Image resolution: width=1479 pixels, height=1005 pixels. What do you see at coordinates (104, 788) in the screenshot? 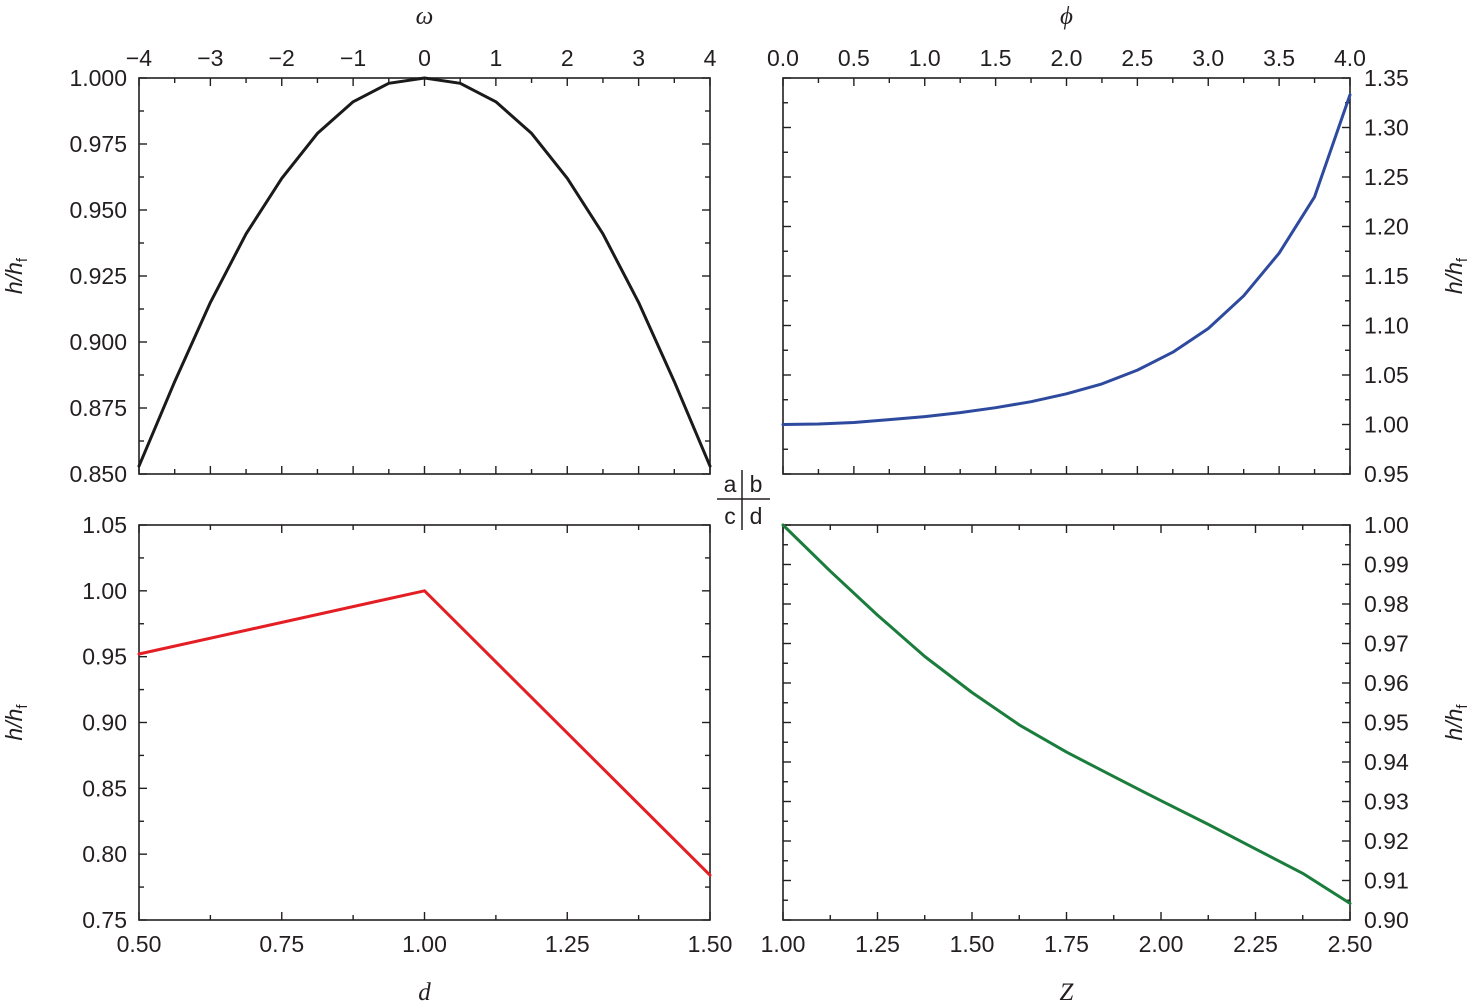
I see `y-tick-label: 0.85` at bounding box center [104, 788].